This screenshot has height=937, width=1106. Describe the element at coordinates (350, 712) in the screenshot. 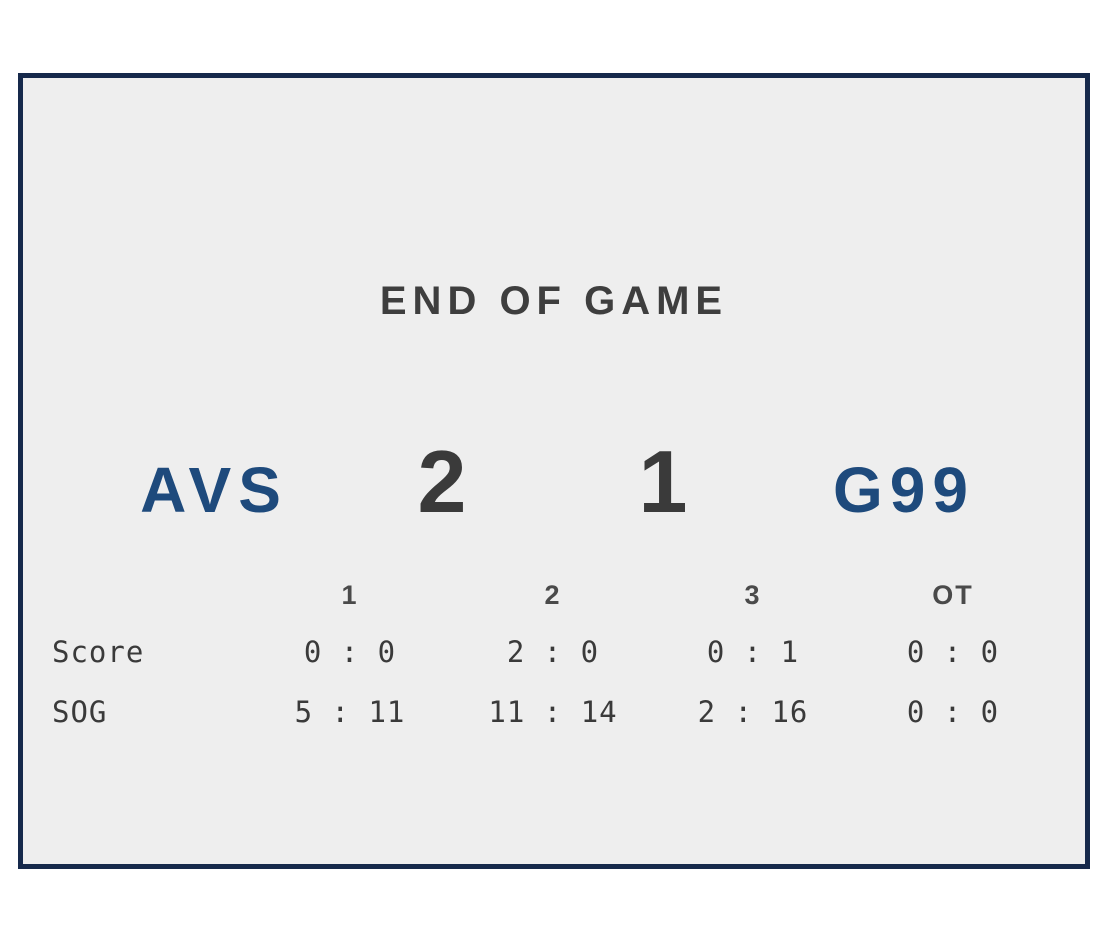

I see `sog-period-1: 5 : 11` at that location.